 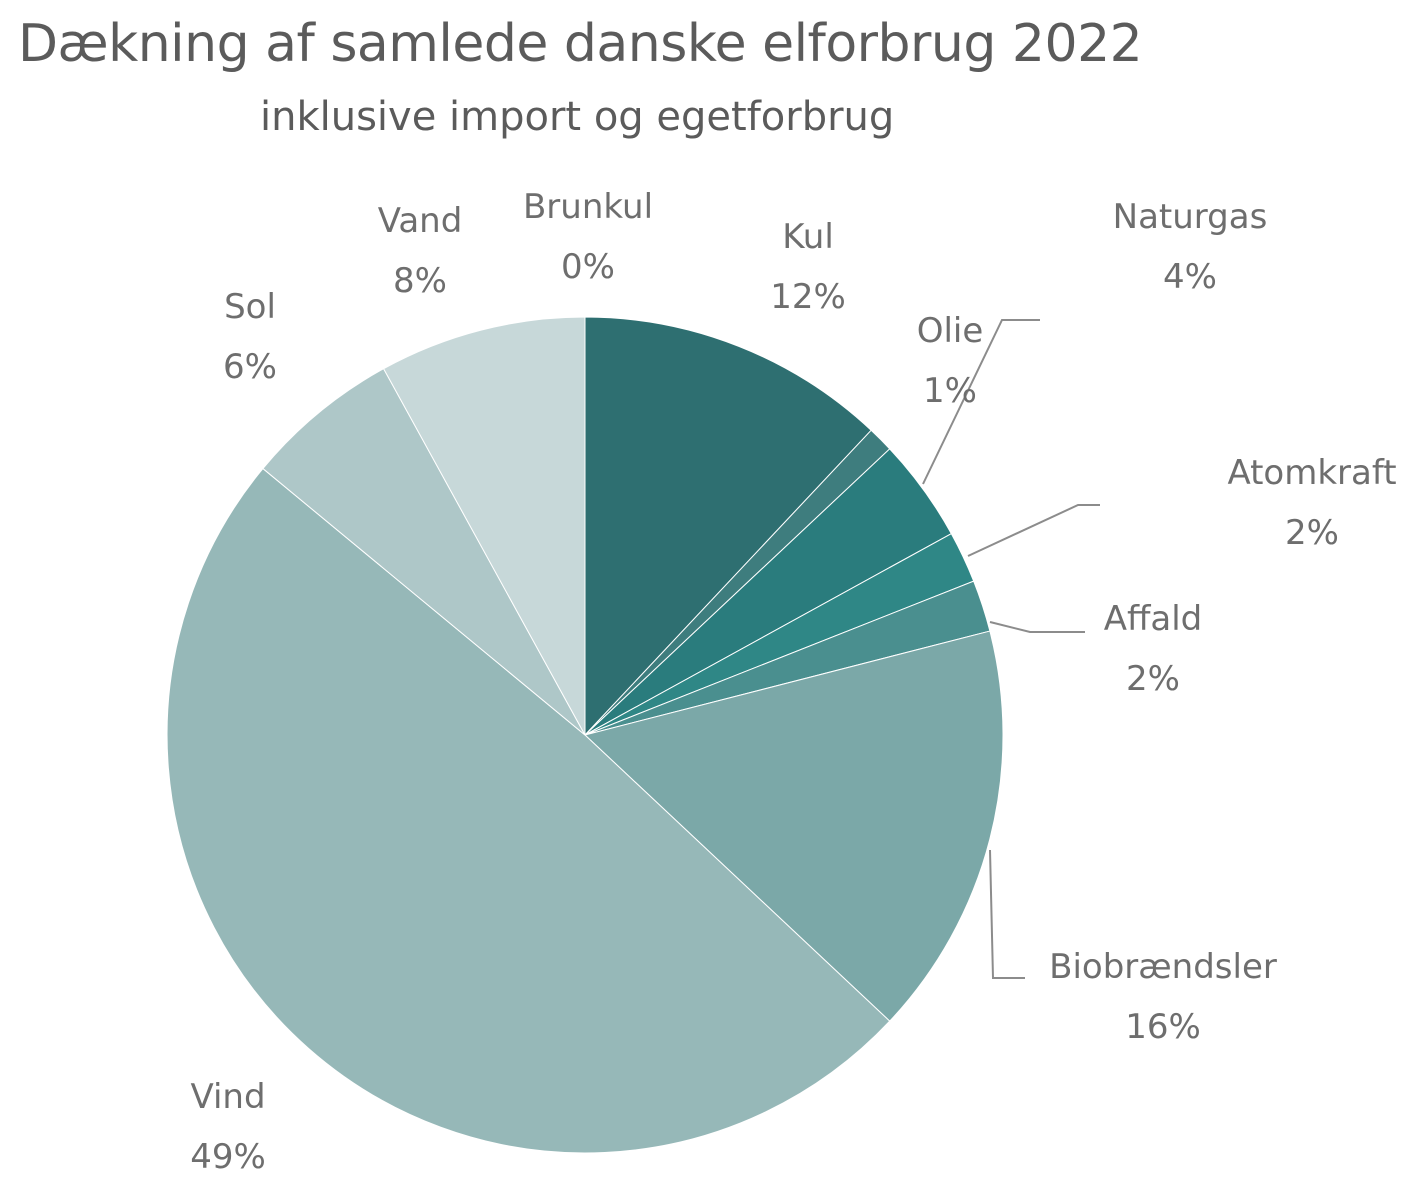 I want to click on slice-label-value-kul: 12%, so click(x=808, y=297).